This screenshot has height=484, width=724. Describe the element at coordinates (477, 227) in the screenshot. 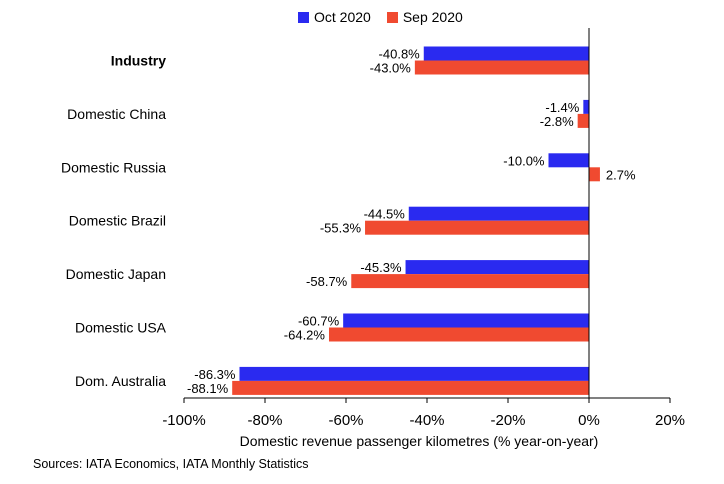

I see `bar-domestic-brazil-sep-2020` at that location.